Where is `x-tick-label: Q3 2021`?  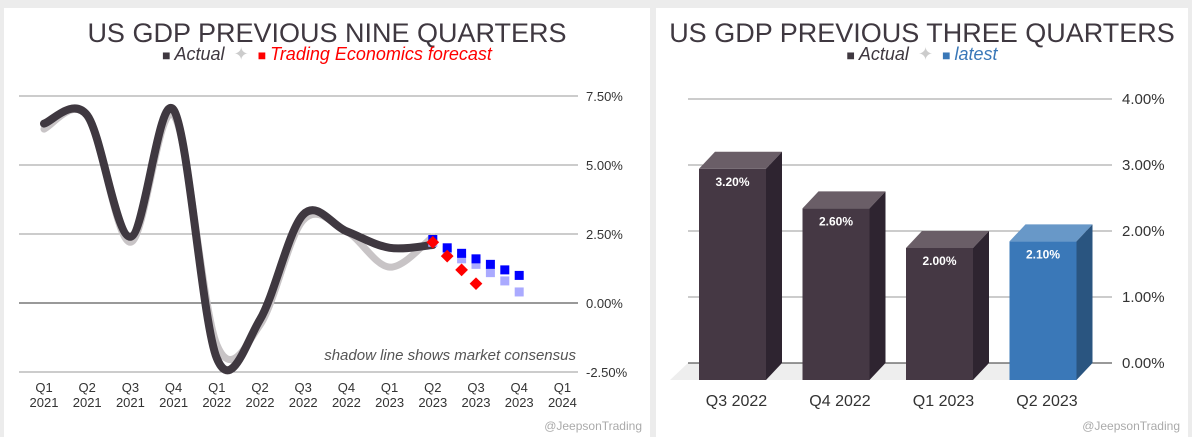 x-tick-label: Q3 2021 is located at coordinates (130, 395).